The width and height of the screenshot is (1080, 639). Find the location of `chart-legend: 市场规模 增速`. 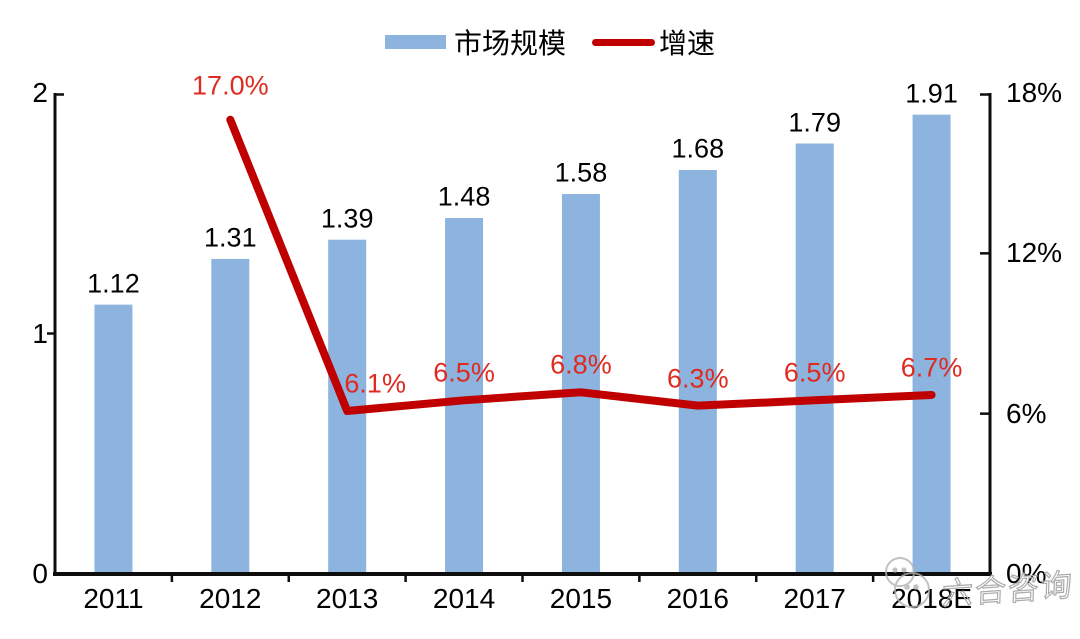

chart-legend: 市场规模 增速 is located at coordinates (550, 42).